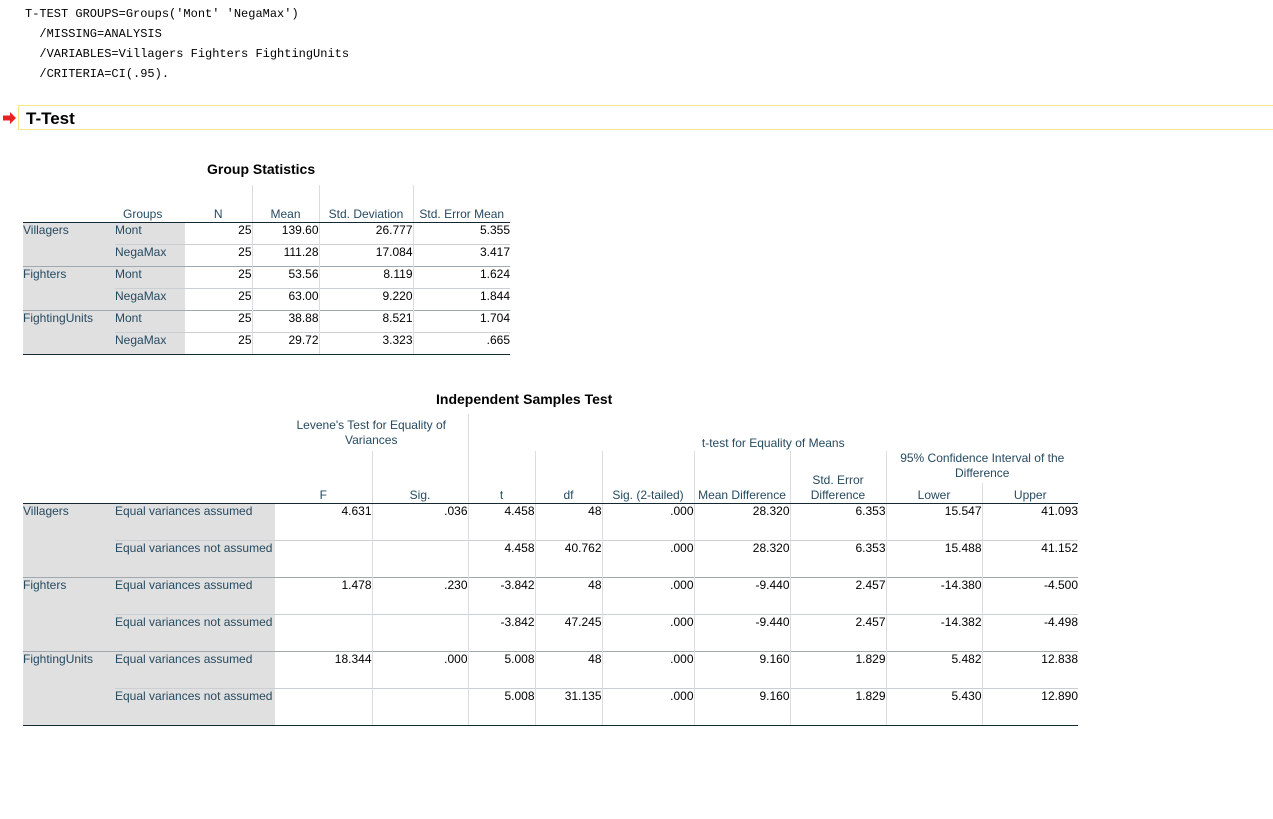 This screenshot has width=1273, height=819. I want to click on table-row: FightingUnits Mont 25 38.88 8.521 1.704, so click(266, 332).